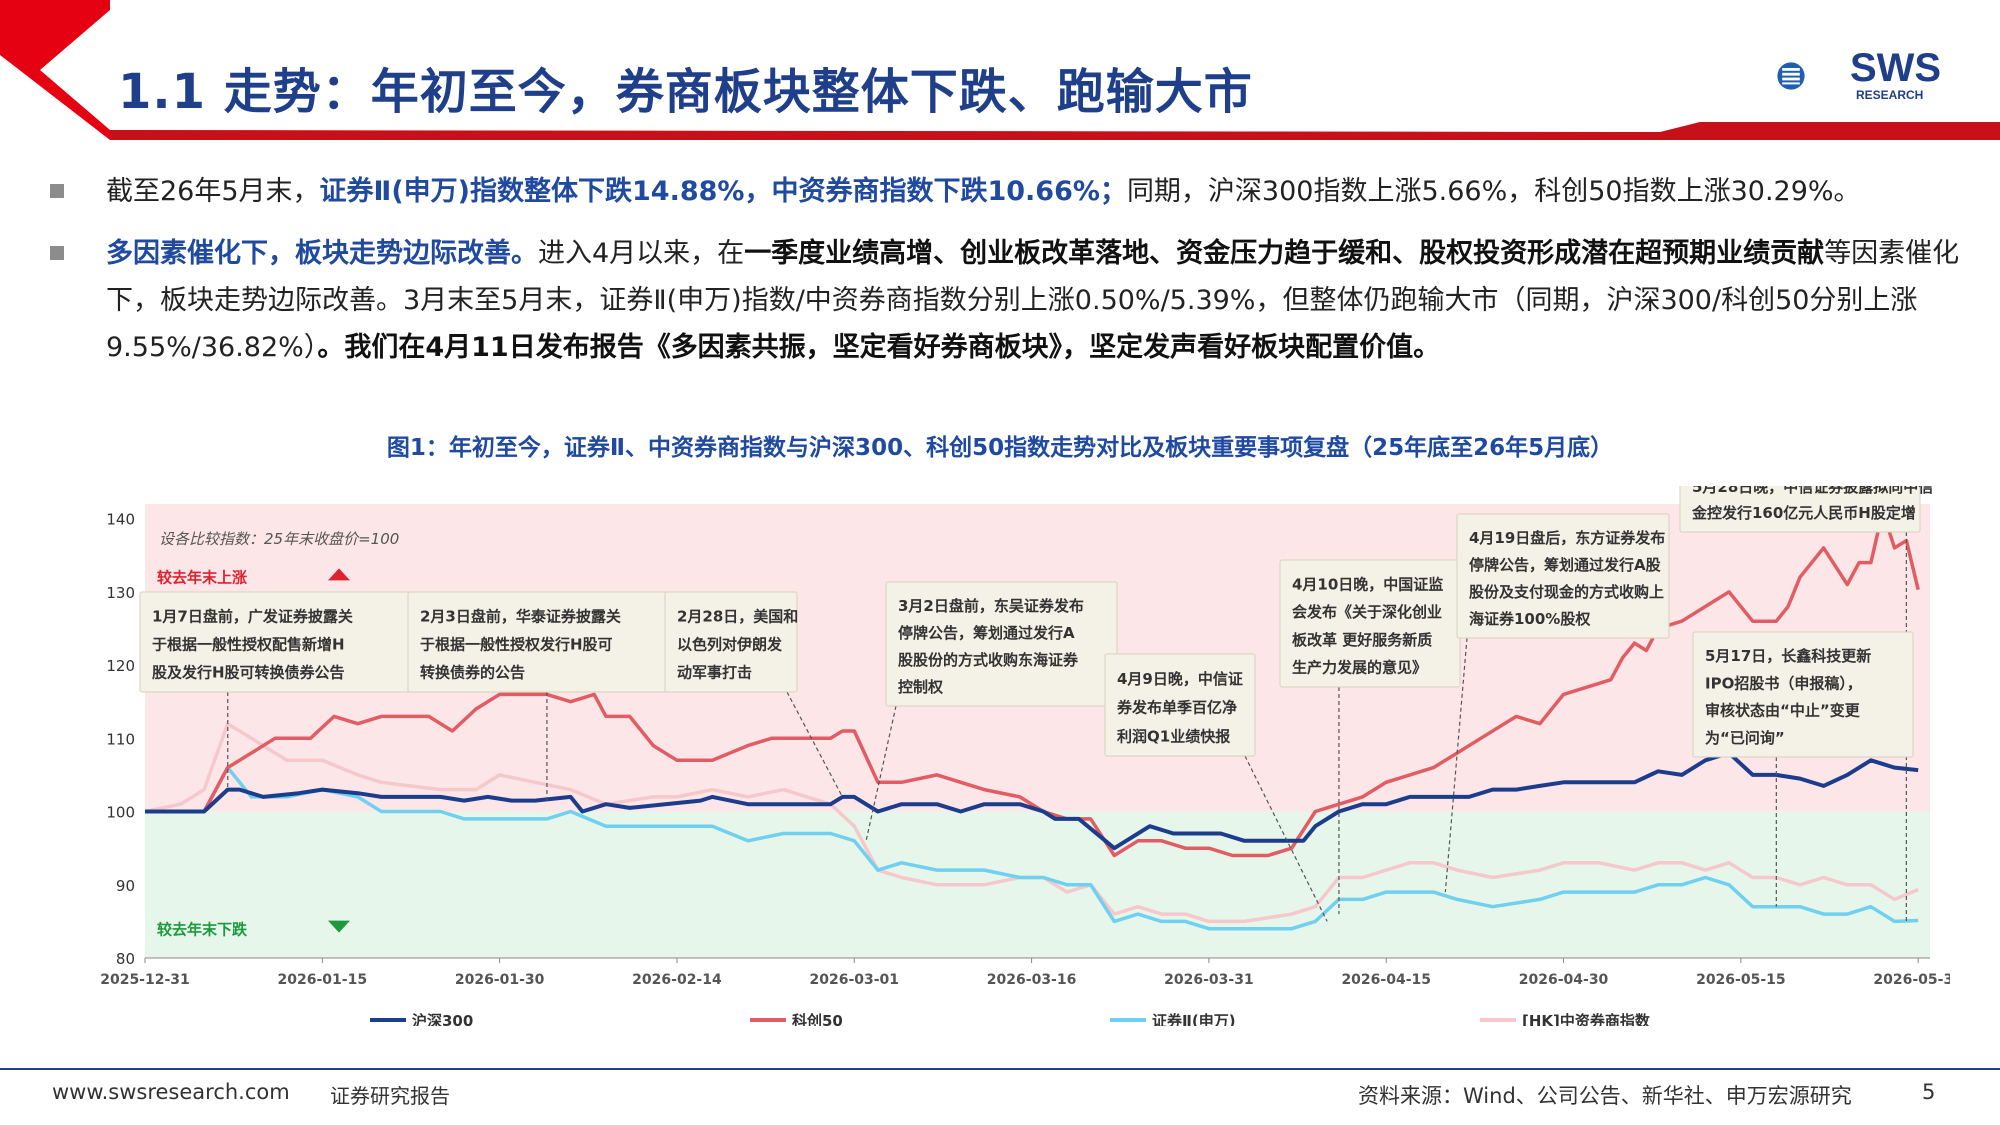 Image resolution: width=2000 pixels, height=1125 pixels. I want to click on bullet-2-part-1: 多因素催化下，板块走势边际改善。, so click(322, 253).